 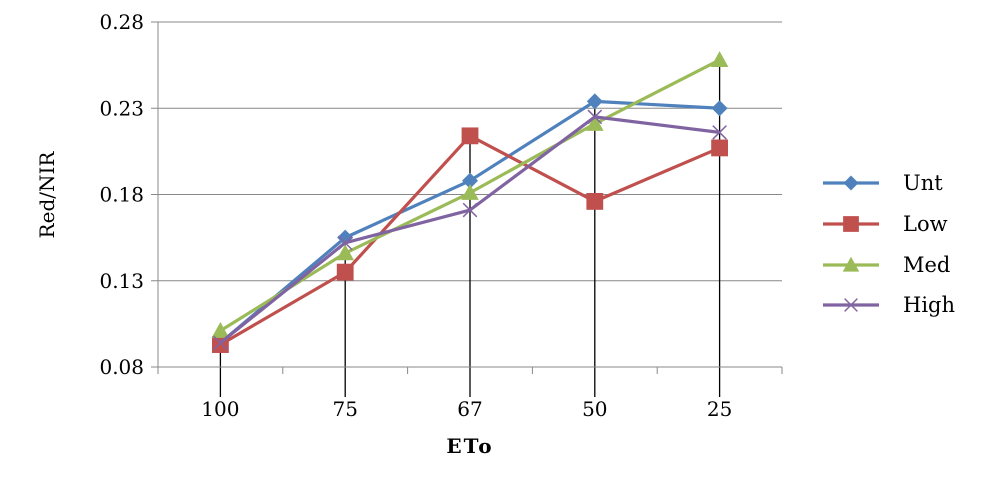 I want to click on y-tick-label: 0.08, so click(x=121, y=367).